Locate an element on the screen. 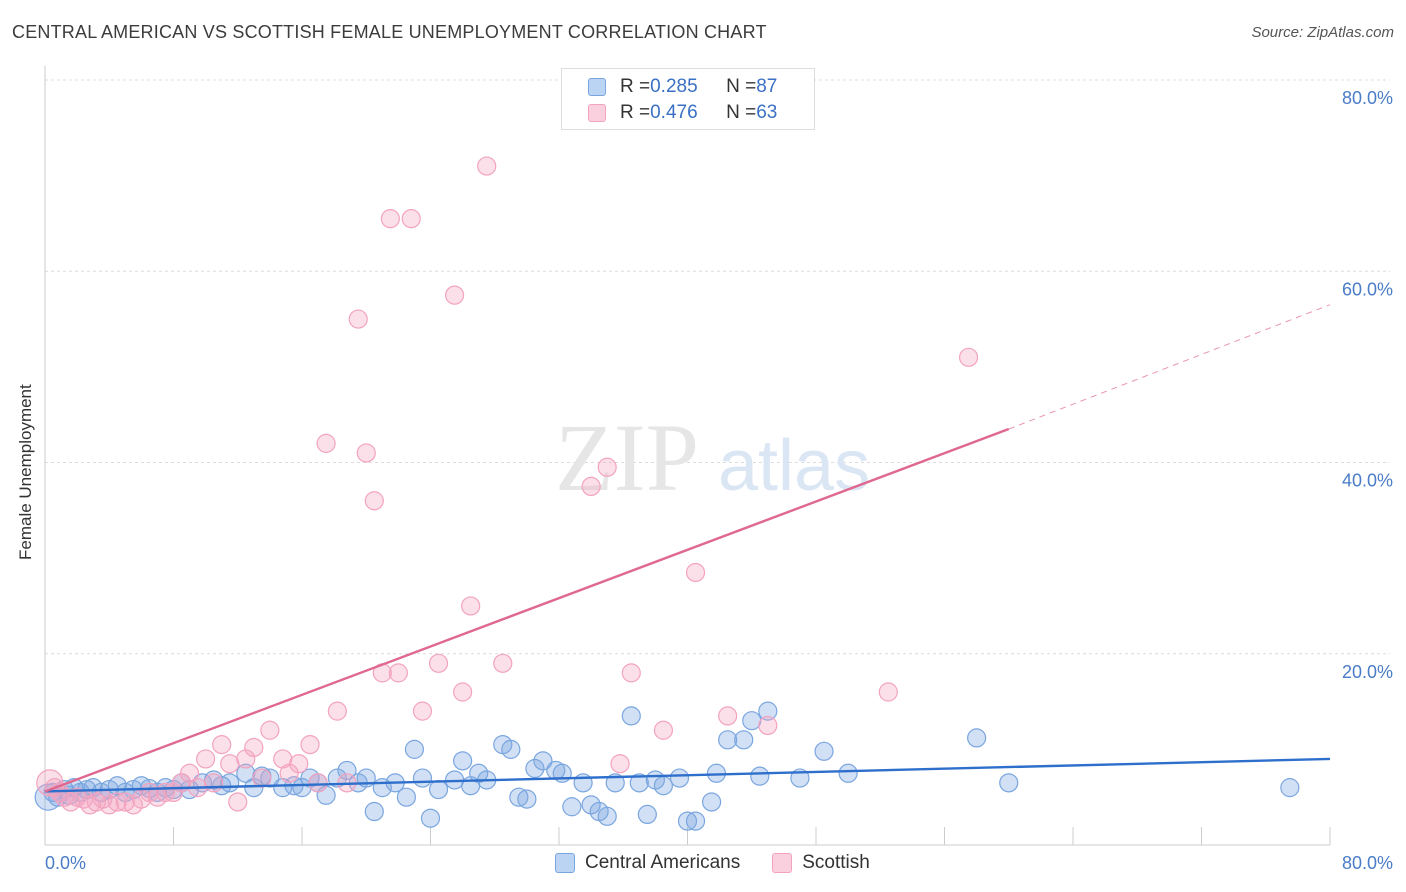 Image resolution: width=1406 pixels, height=892 pixels. legend-row-central-americans: R = 0.285 N = 87 is located at coordinates (682, 87).